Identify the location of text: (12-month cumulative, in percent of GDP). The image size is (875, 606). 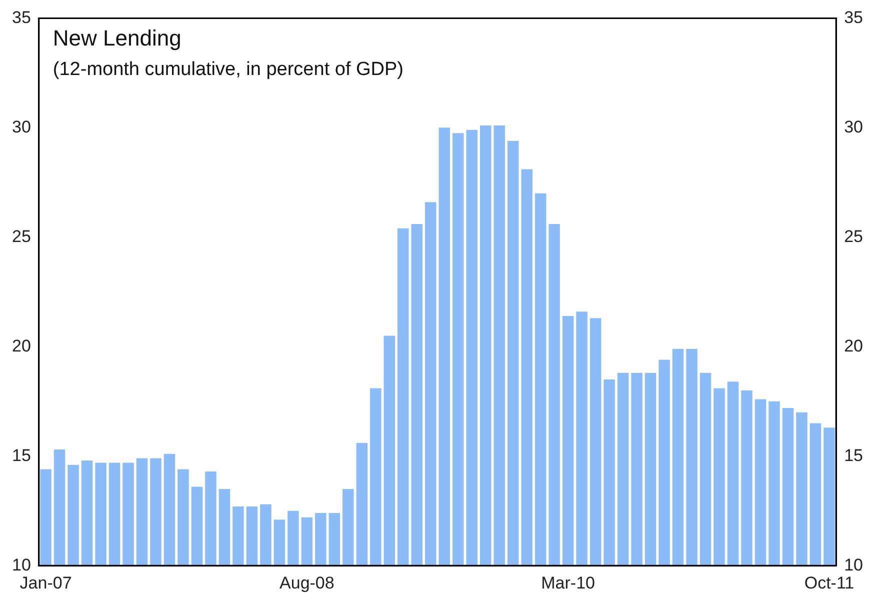
(228, 69).